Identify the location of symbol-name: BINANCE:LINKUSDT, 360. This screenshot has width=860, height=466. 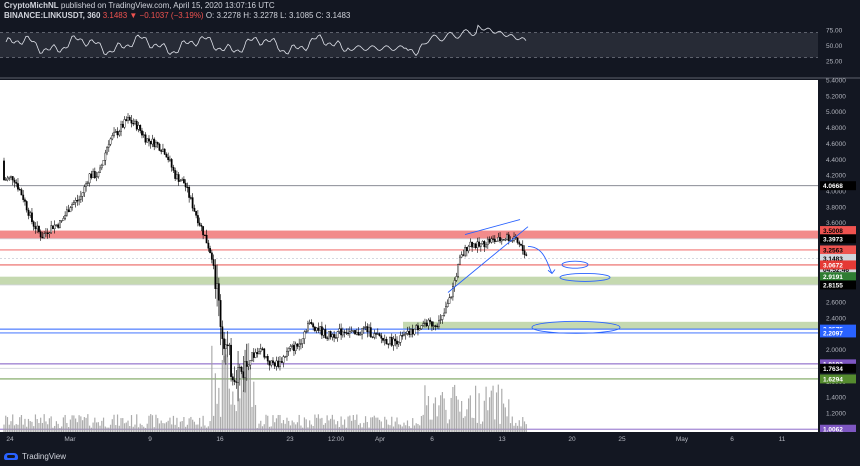
(52, 15).